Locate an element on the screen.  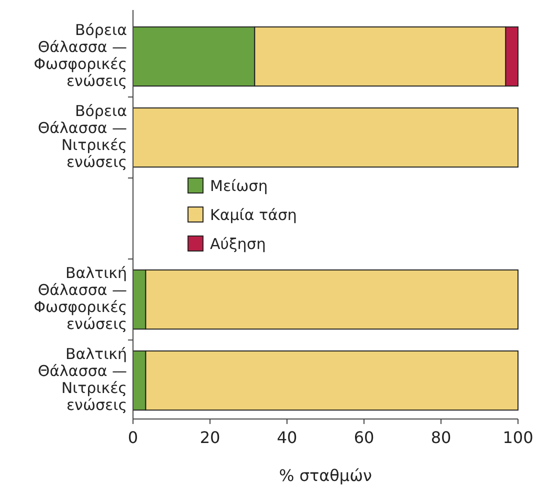
x-axis-title: % σταθμών is located at coordinates (325, 475).